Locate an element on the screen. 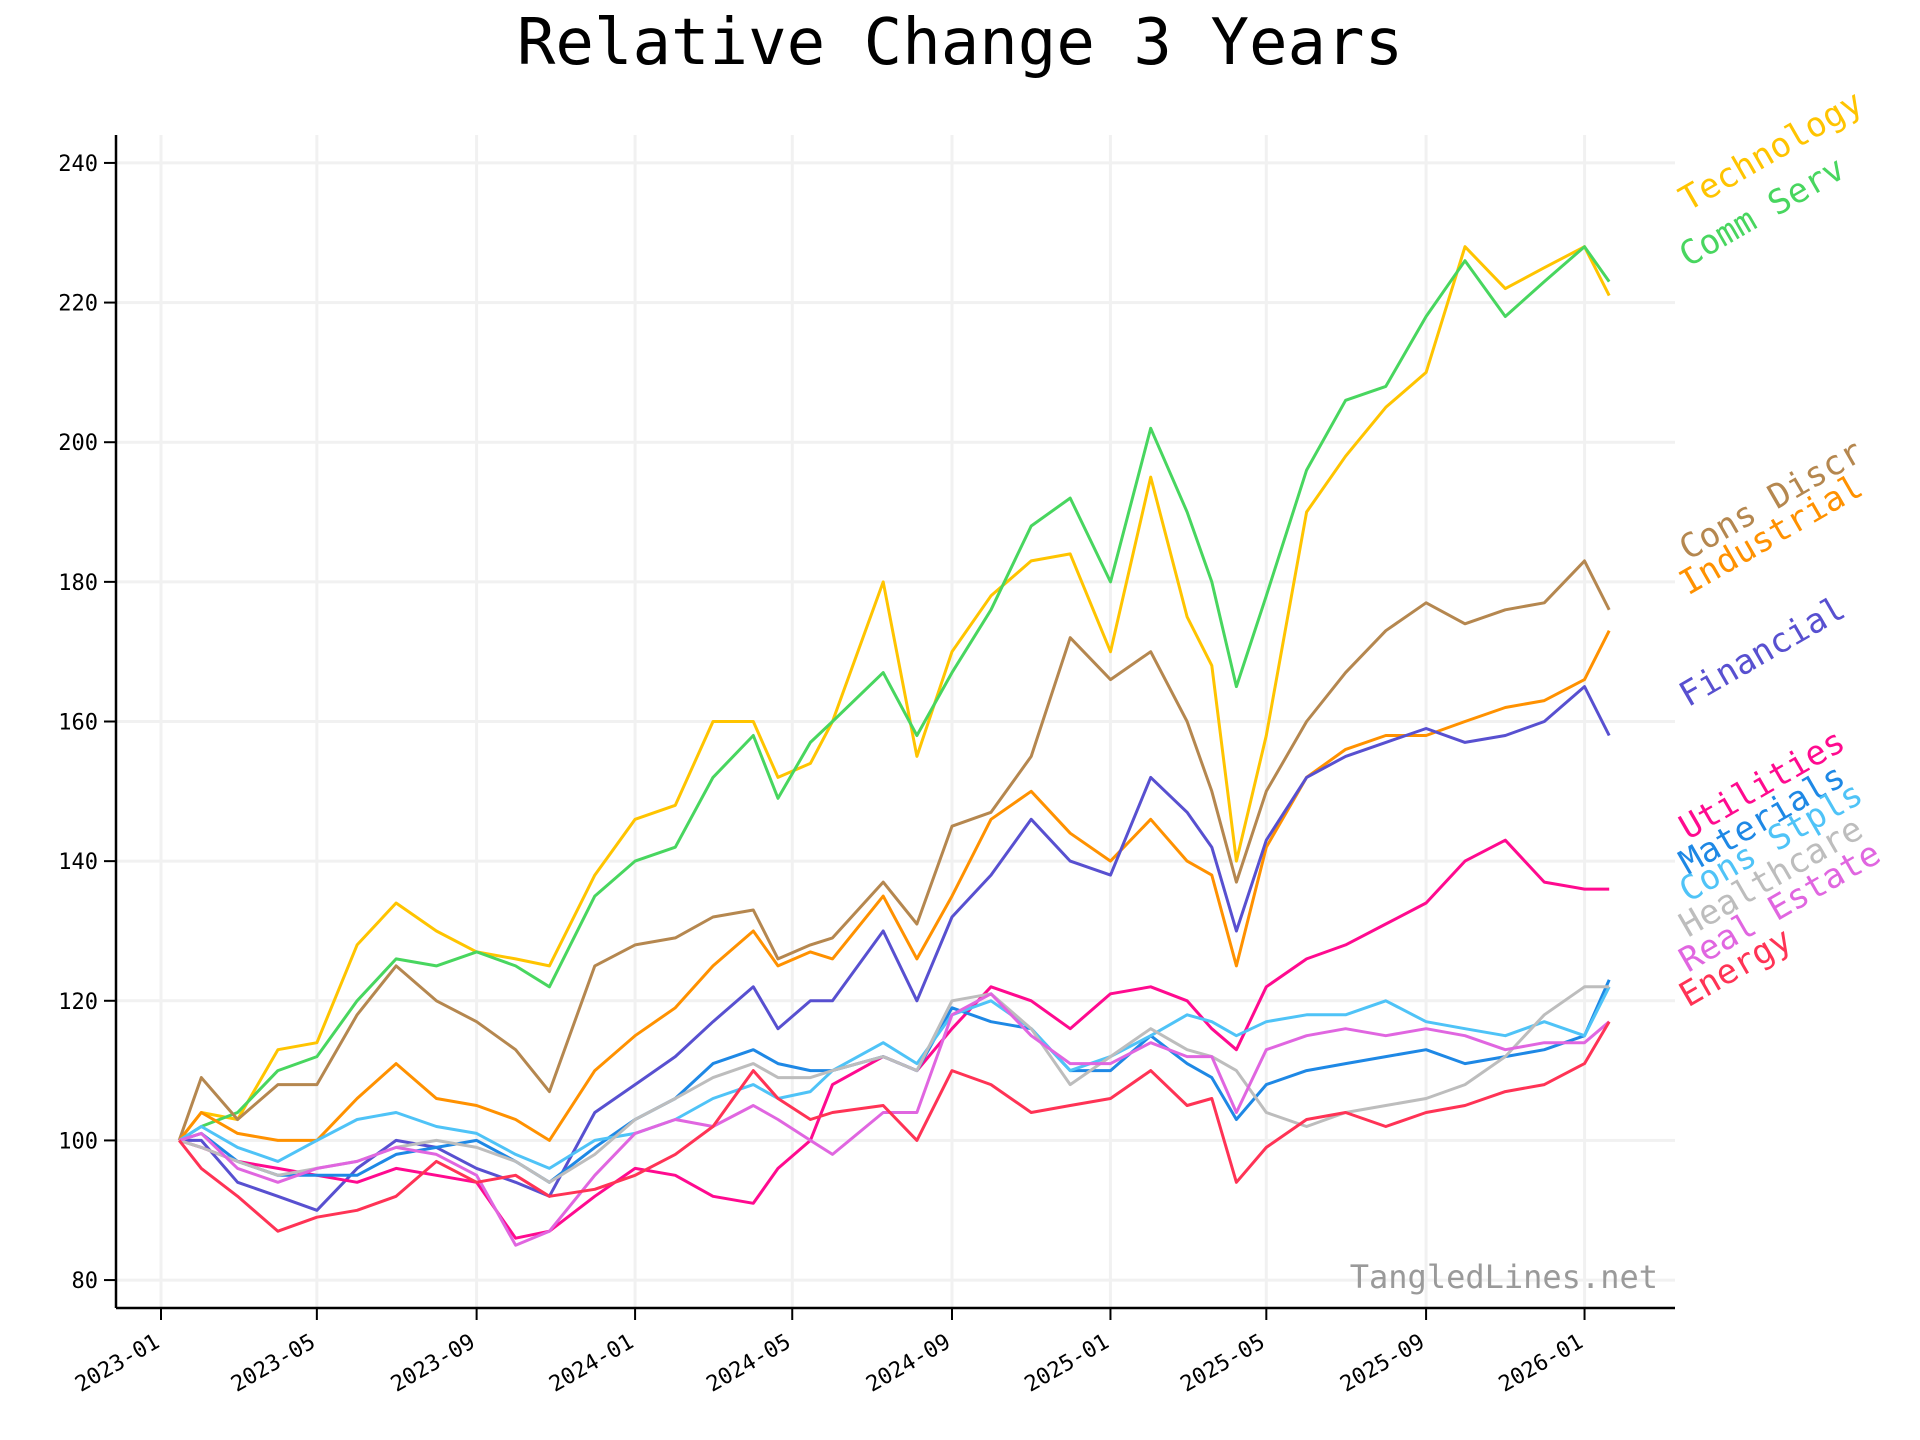 This screenshot has height=1440, width=1920. series-line-healthcare is located at coordinates (894, 1084).